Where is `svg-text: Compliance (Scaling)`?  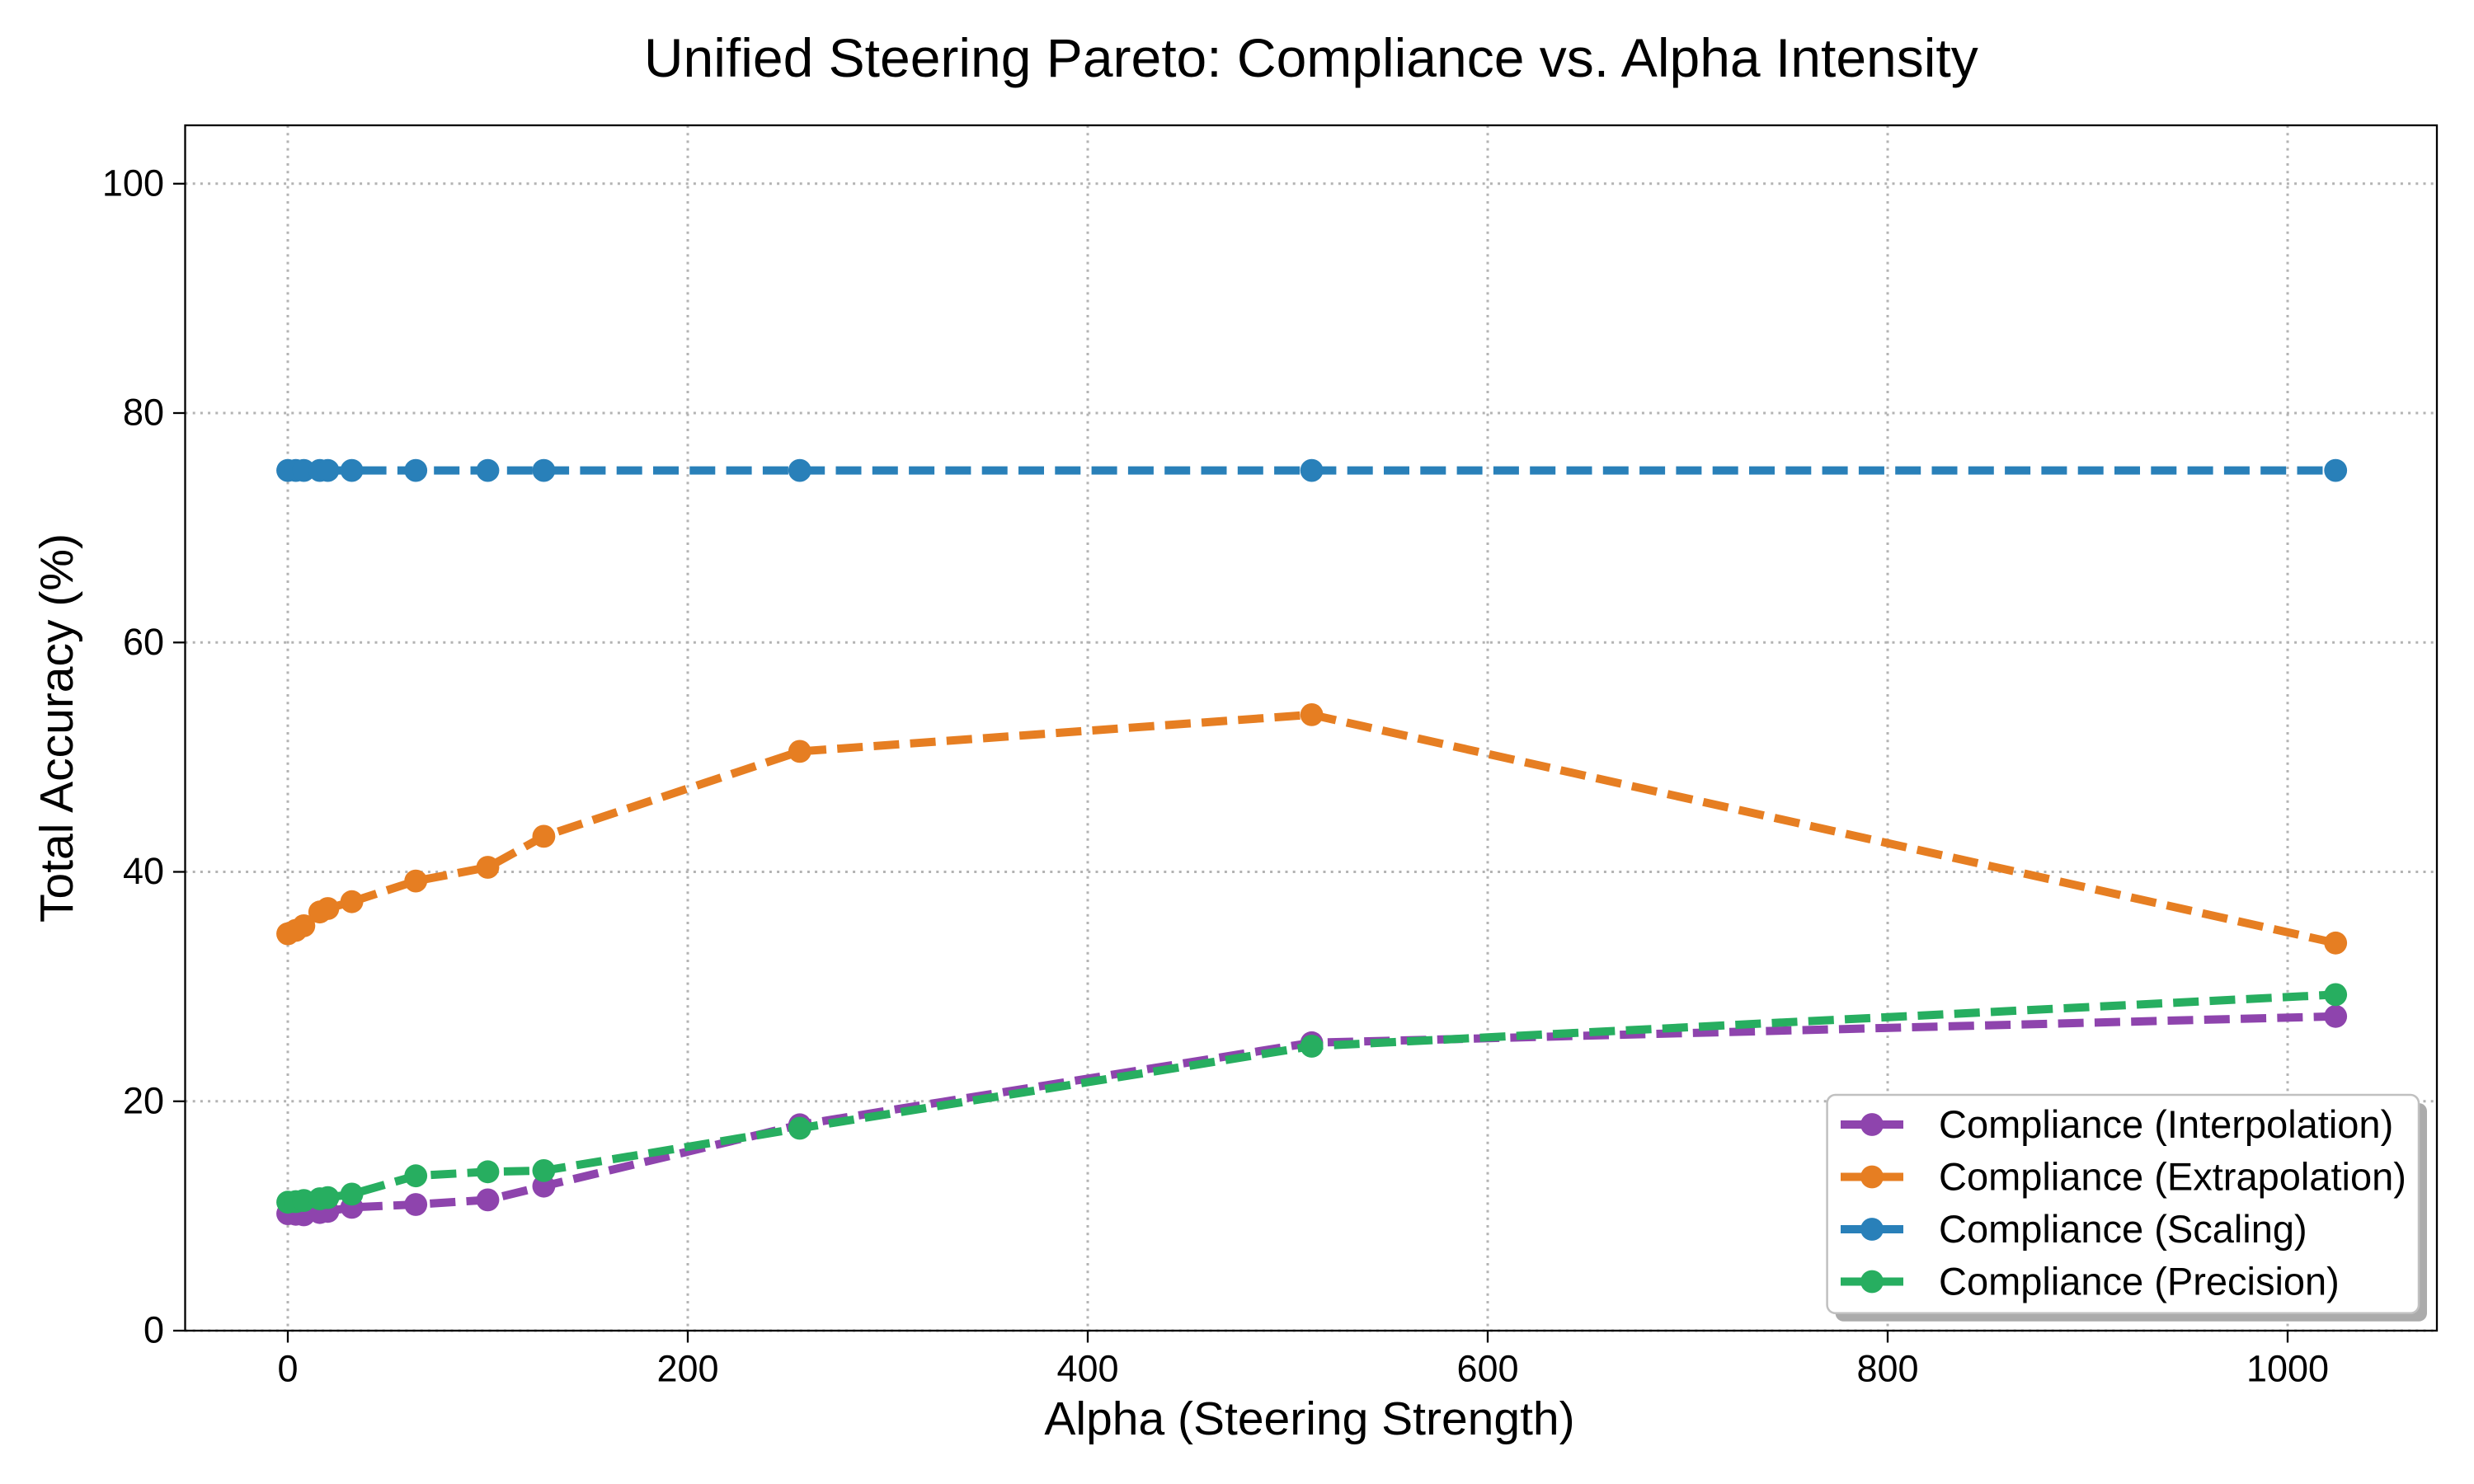 svg-text: Compliance (Scaling) is located at coordinates (2123, 1229).